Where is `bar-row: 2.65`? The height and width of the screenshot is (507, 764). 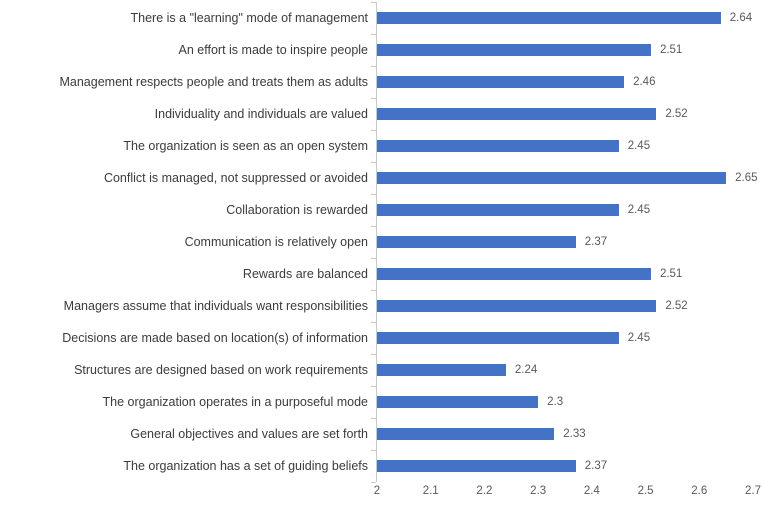
bar-row: 2.65 is located at coordinates (567, 178).